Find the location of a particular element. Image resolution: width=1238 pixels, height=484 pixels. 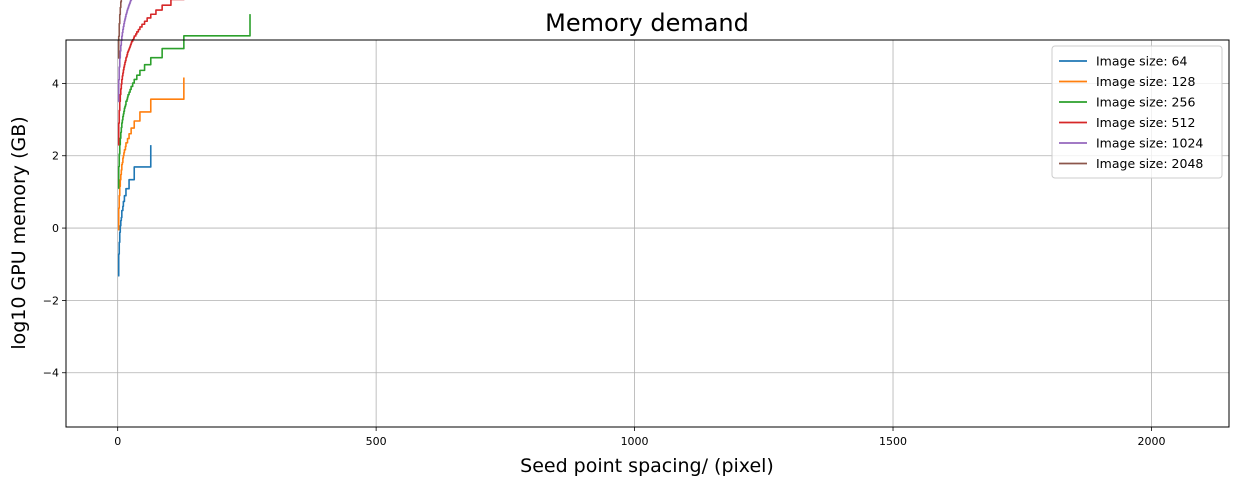

x-tick-label: 1000 is located at coordinates (635, 441).